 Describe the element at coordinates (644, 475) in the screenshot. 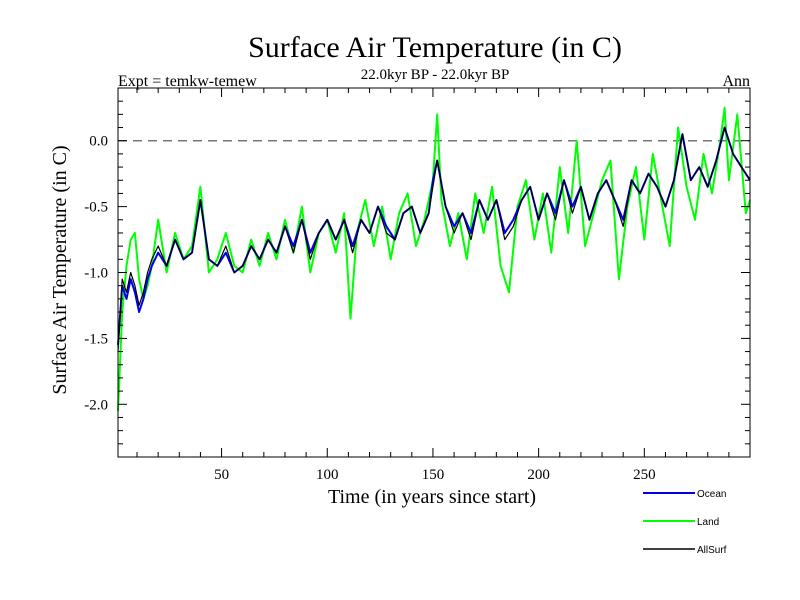

I see `x-tick-label: 250` at that location.